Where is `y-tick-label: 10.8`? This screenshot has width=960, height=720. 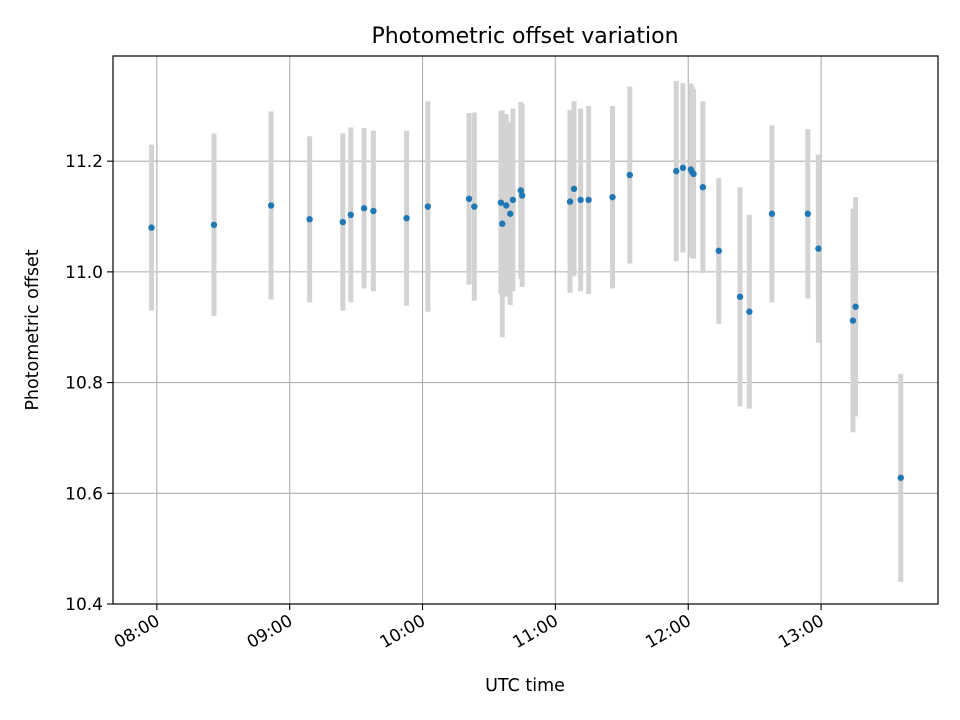
y-tick-label: 10.8 is located at coordinates (84, 384).